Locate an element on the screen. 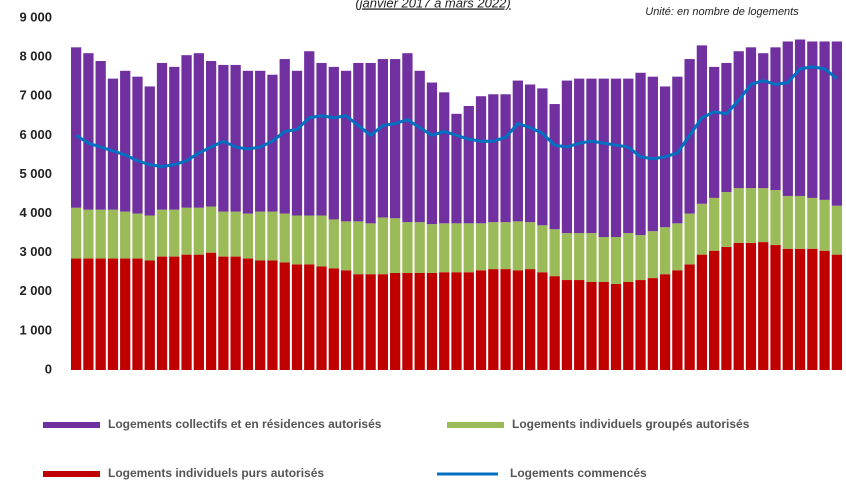  y-tick-label: 4 000 is located at coordinates (35, 212).